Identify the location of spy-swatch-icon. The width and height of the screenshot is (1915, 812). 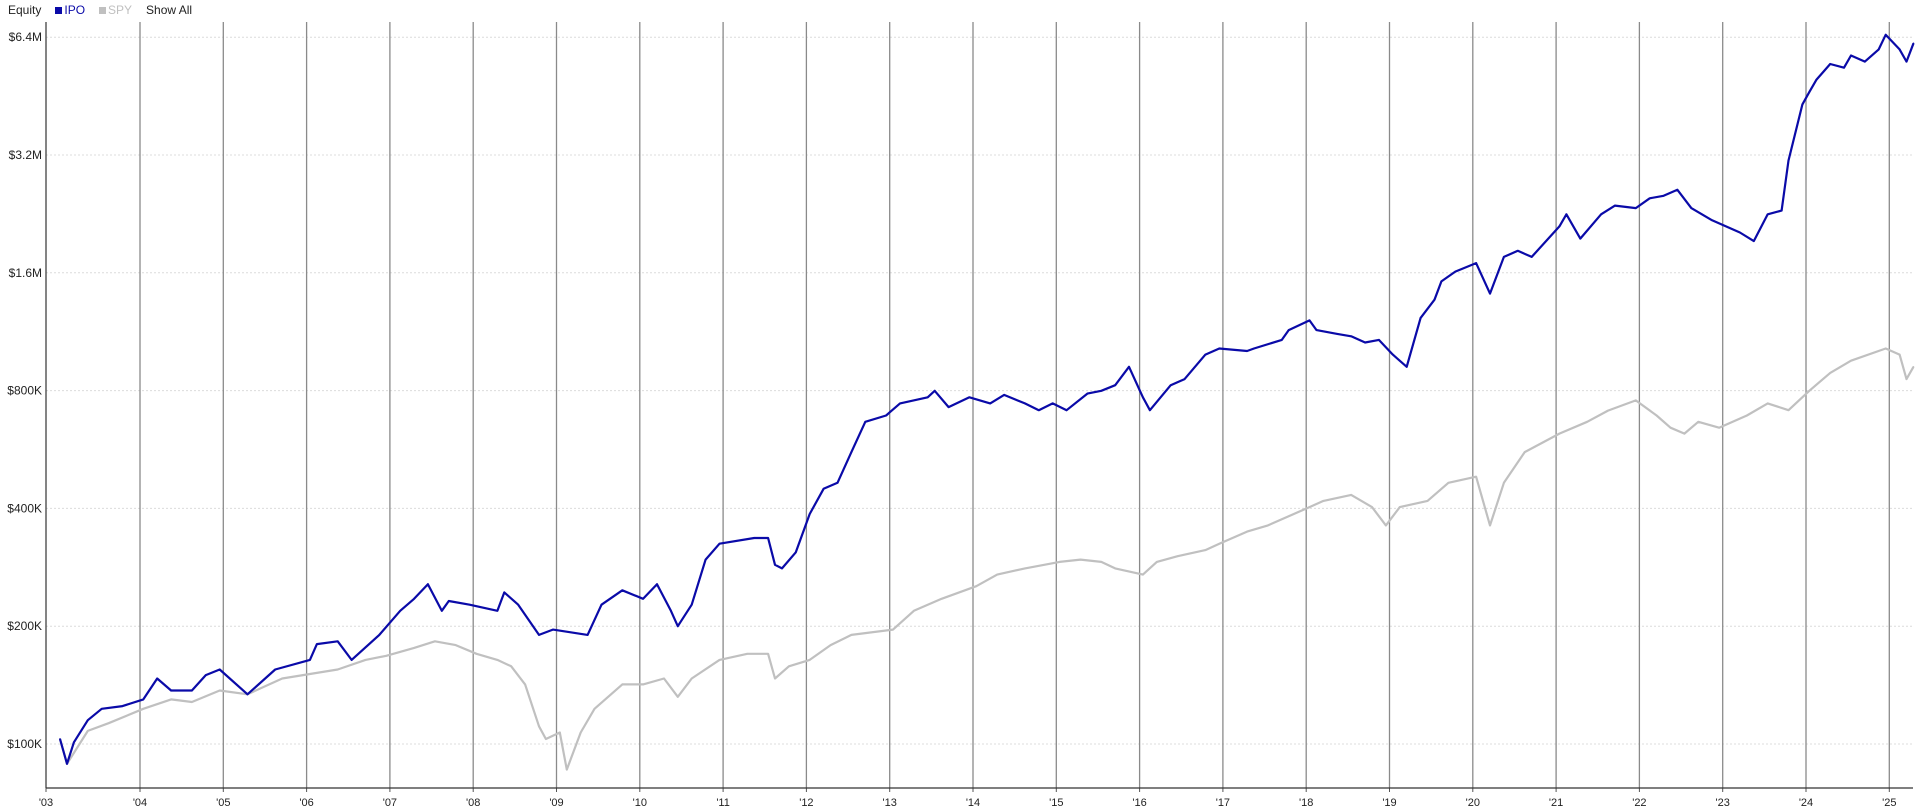
(103, 10).